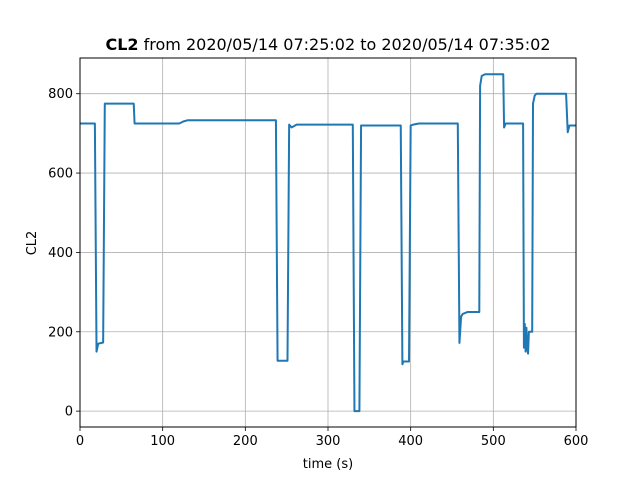 The image size is (640, 480). I want to click on x-axis: 0 100 200 300 400 500 600, so click(332, 438).